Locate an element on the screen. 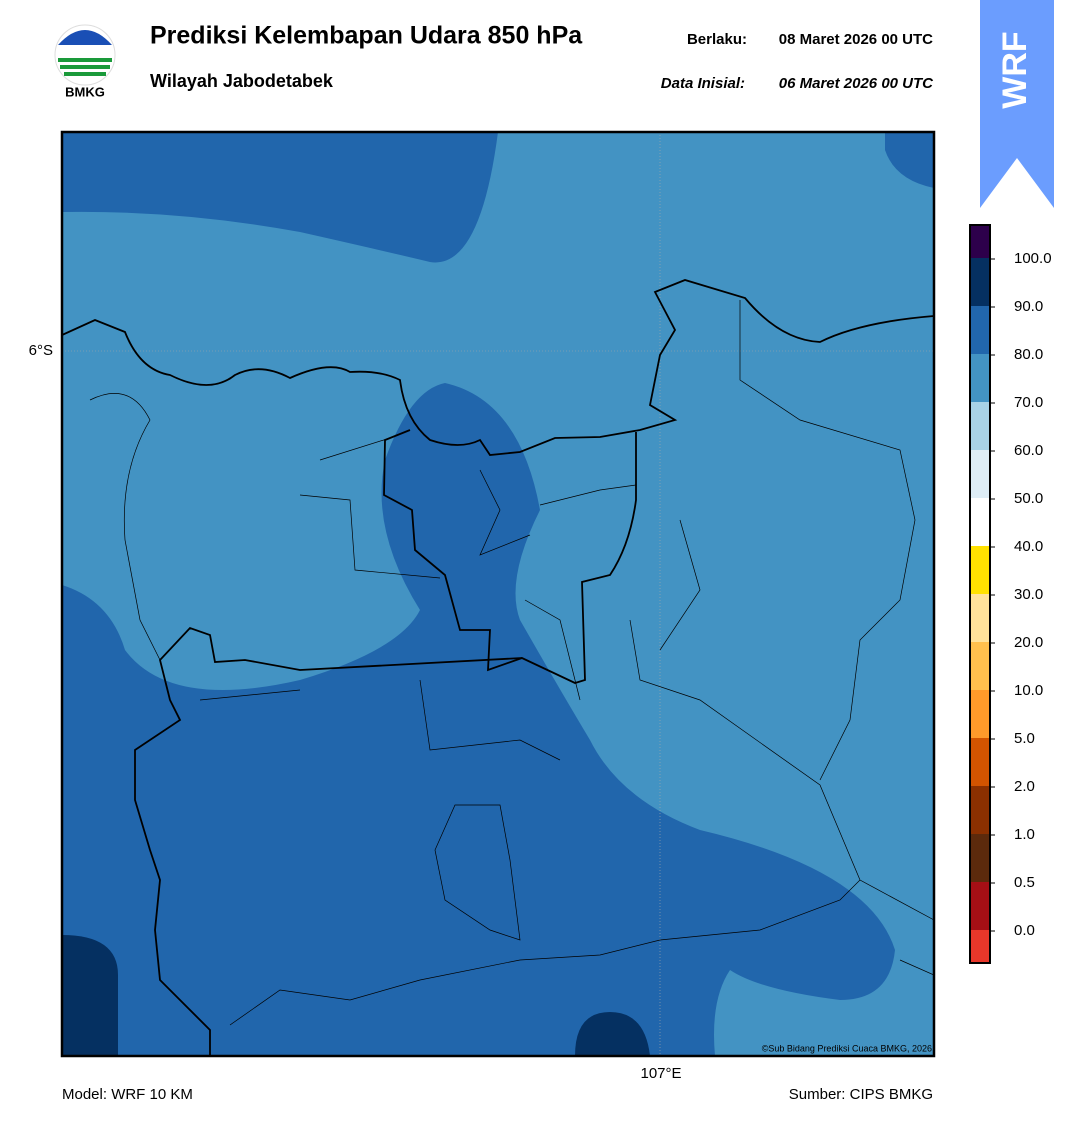 The image size is (1081, 1128). colorbar-label: 10.0 is located at coordinates (1028, 690).